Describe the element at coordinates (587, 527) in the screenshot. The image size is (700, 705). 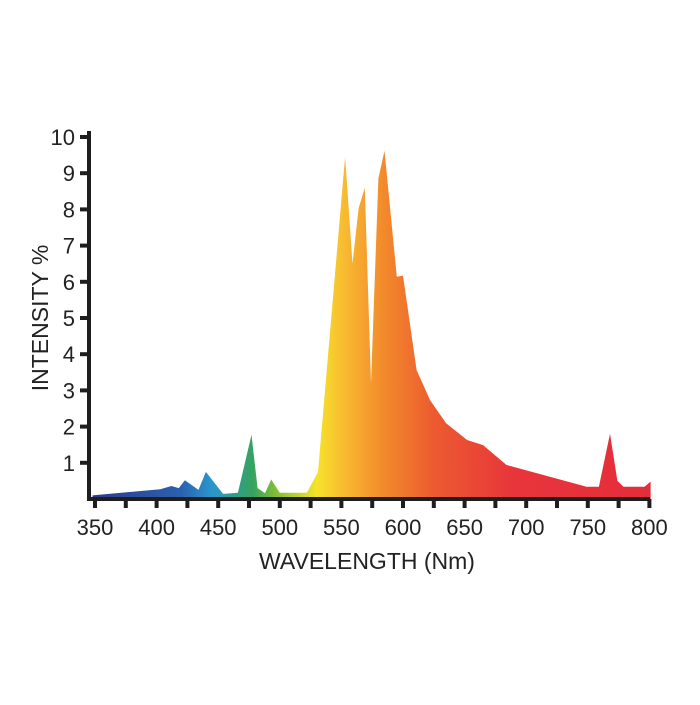
I see `x-tick-label: 750` at that location.